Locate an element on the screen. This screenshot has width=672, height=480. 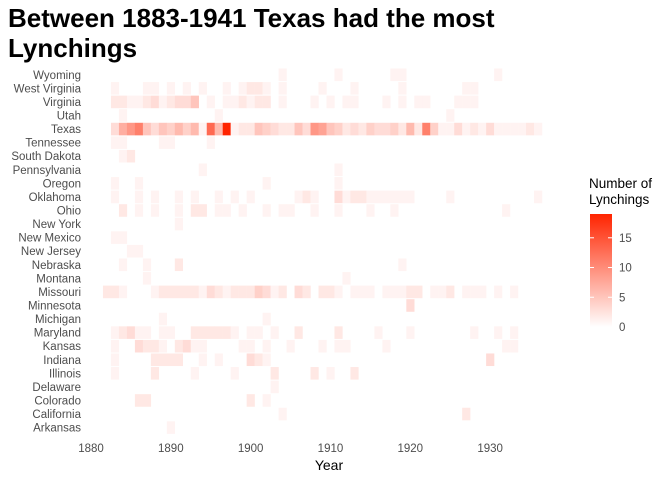
y-tick-label: New Mexico is located at coordinates (49, 239).